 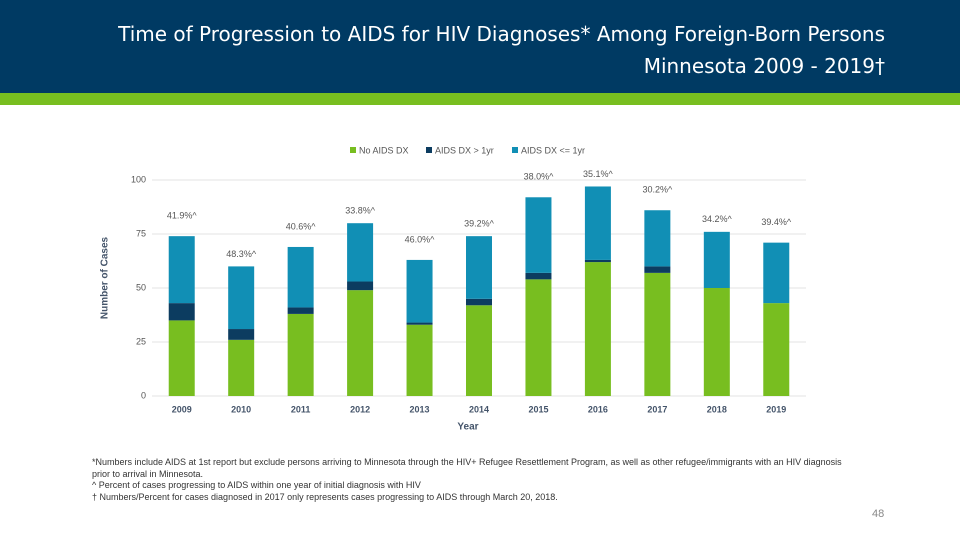 What do you see at coordinates (776, 409) in the screenshot?
I see `x-tick-label: 2019` at bounding box center [776, 409].